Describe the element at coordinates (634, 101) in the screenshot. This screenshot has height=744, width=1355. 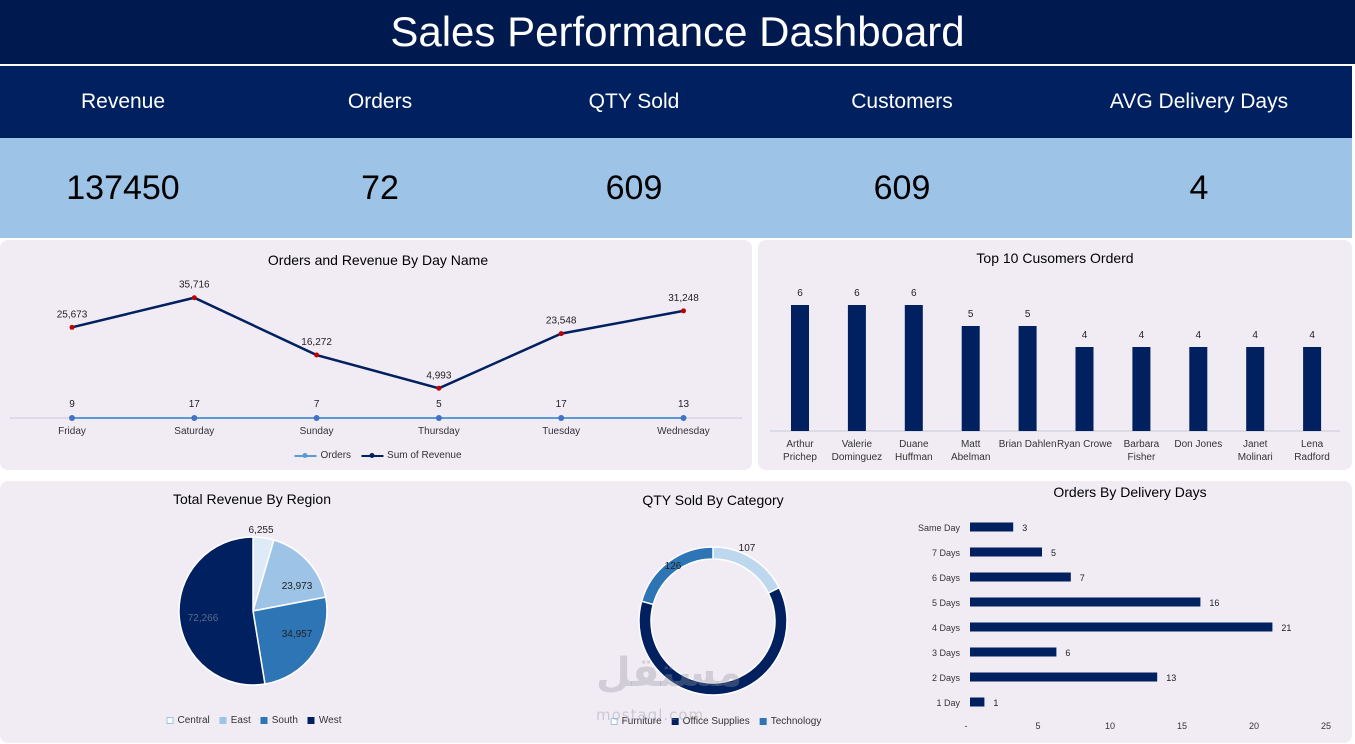
I see `kpi-label-qty-sold: QTY Sold` at that location.